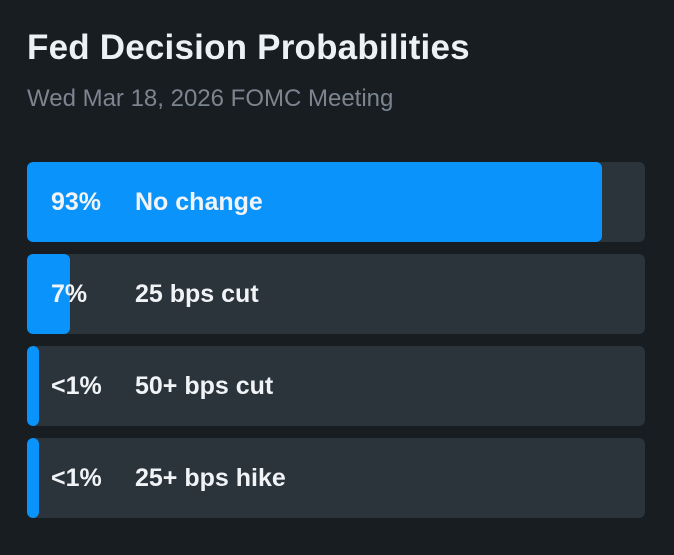 Image resolution: width=674 pixels, height=555 pixels. What do you see at coordinates (210, 478) in the screenshot?
I see `option-label: 25+ bps hike` at bounding box center [210, 478].